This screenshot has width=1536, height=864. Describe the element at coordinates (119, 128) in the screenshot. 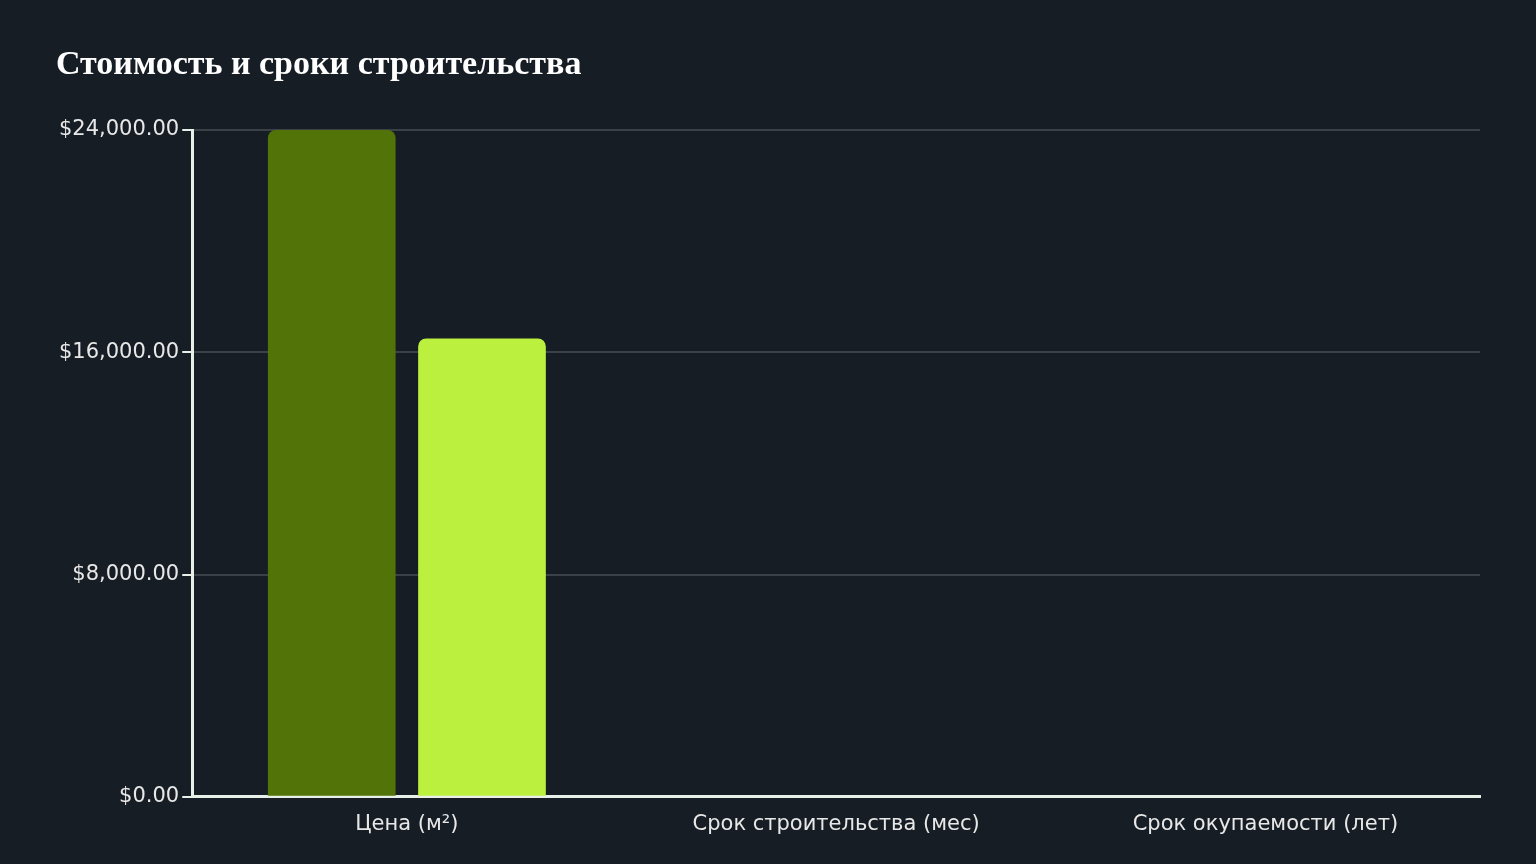

I see `y-tick-label: $24,000.00` at that location.